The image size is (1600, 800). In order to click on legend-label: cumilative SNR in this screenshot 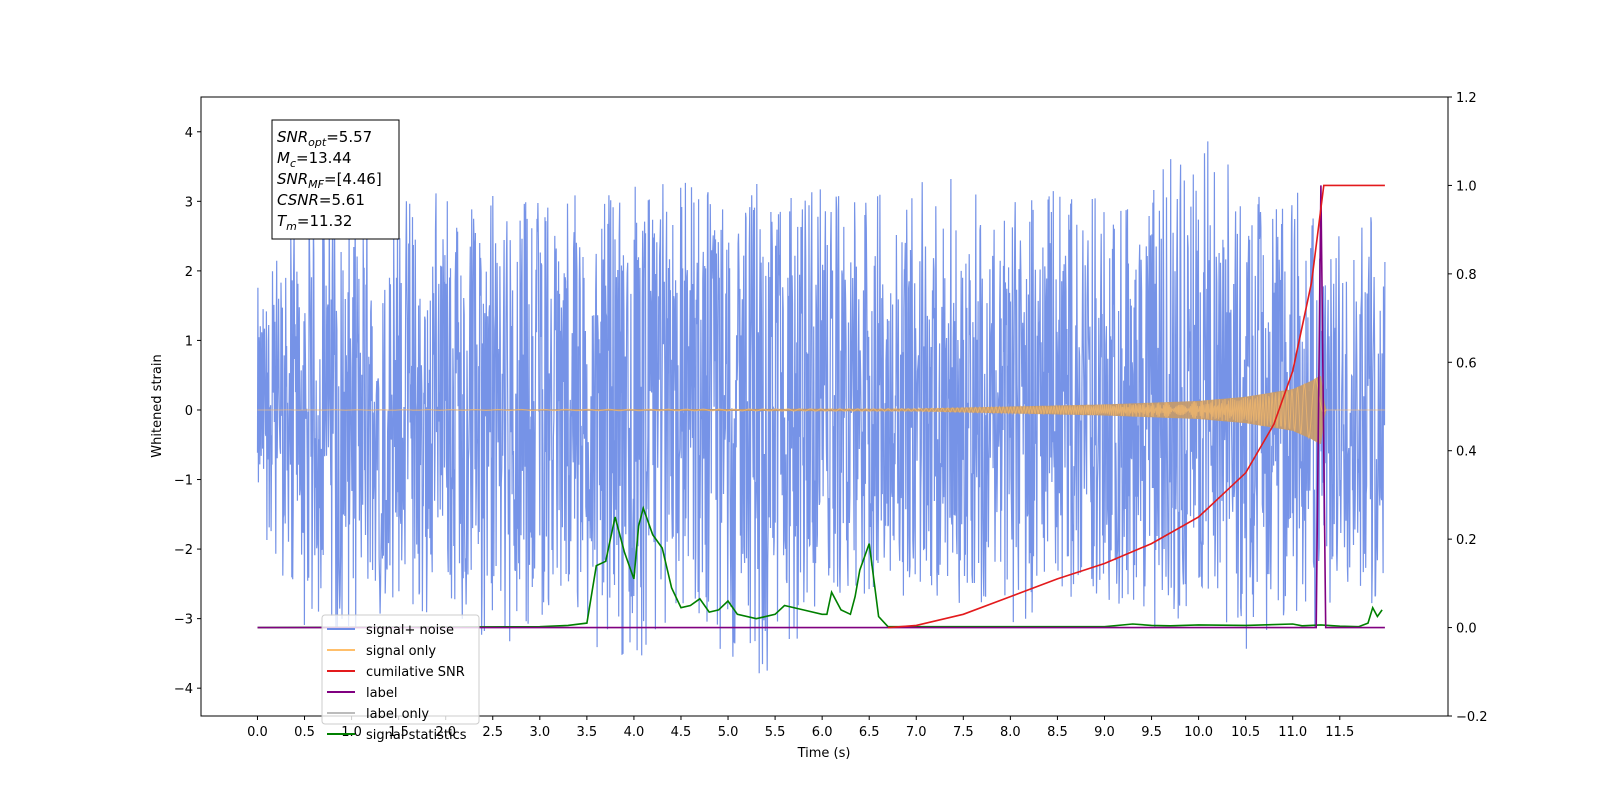, I will do `click(415, 672)`.